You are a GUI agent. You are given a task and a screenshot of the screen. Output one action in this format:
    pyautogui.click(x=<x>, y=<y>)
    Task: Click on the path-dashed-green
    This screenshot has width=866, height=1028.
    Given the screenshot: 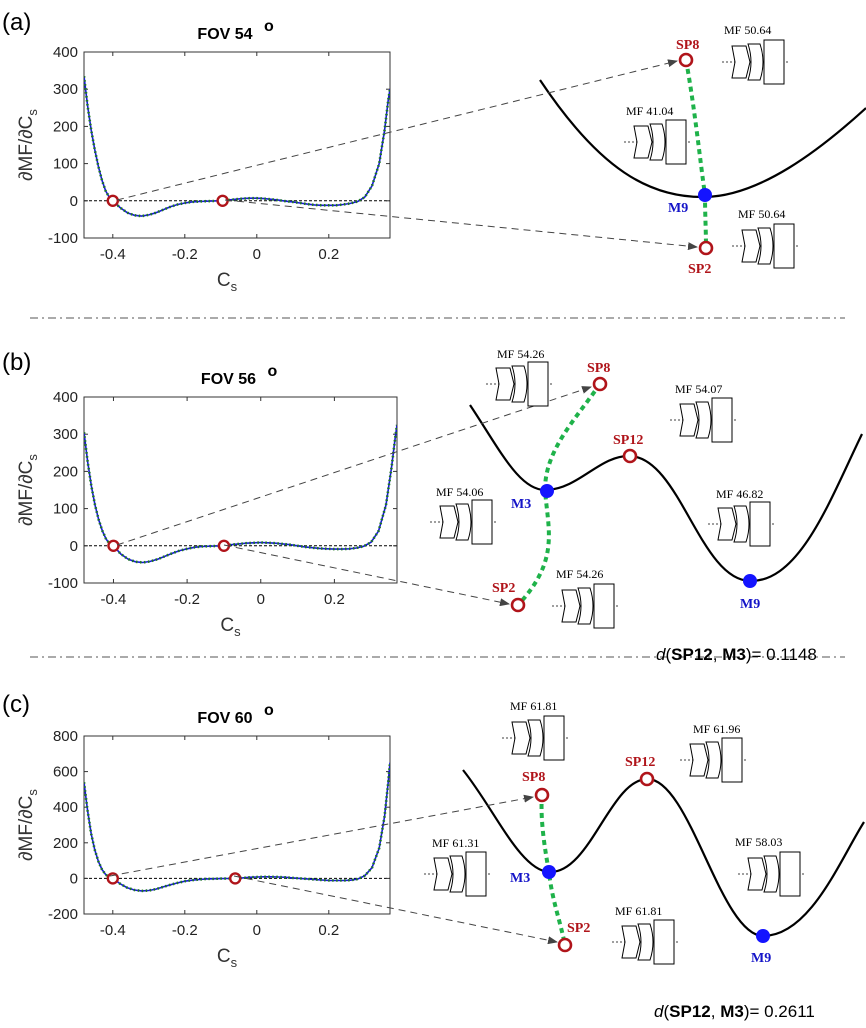 What is the action you would take?
    pyautogui.click(x=553, y=870)
    